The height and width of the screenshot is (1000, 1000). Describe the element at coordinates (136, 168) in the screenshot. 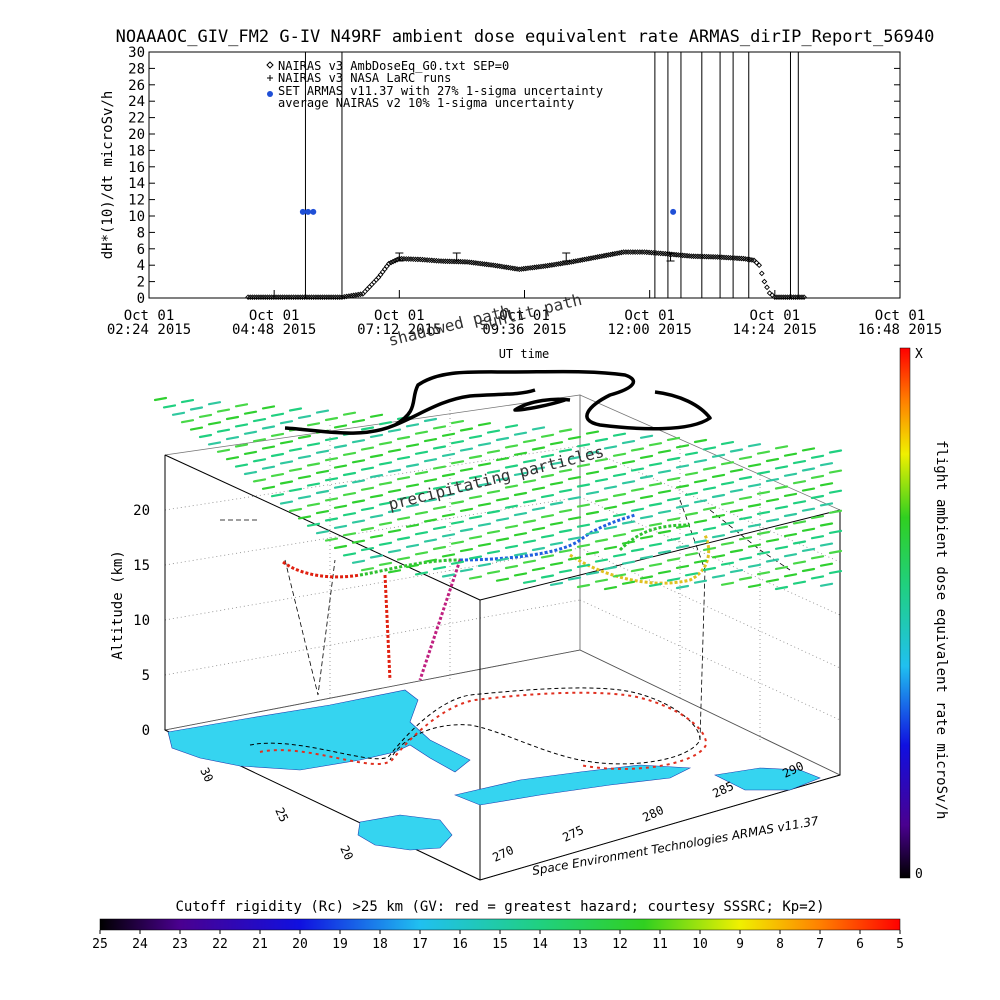

I see `y-tick-label: 16` at that location.